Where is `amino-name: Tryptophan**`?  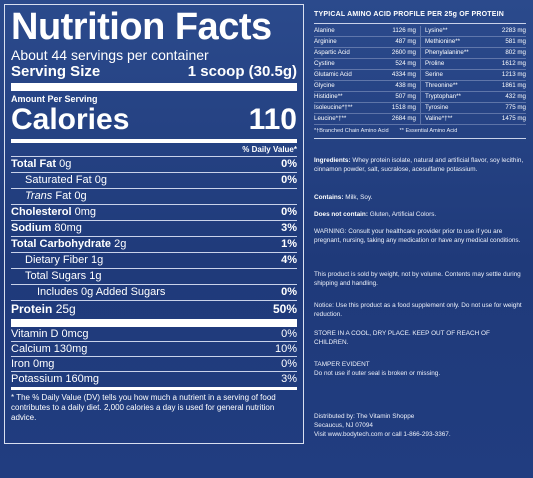
amino-name: Tryptophan** is located at coordinates (443, 96).